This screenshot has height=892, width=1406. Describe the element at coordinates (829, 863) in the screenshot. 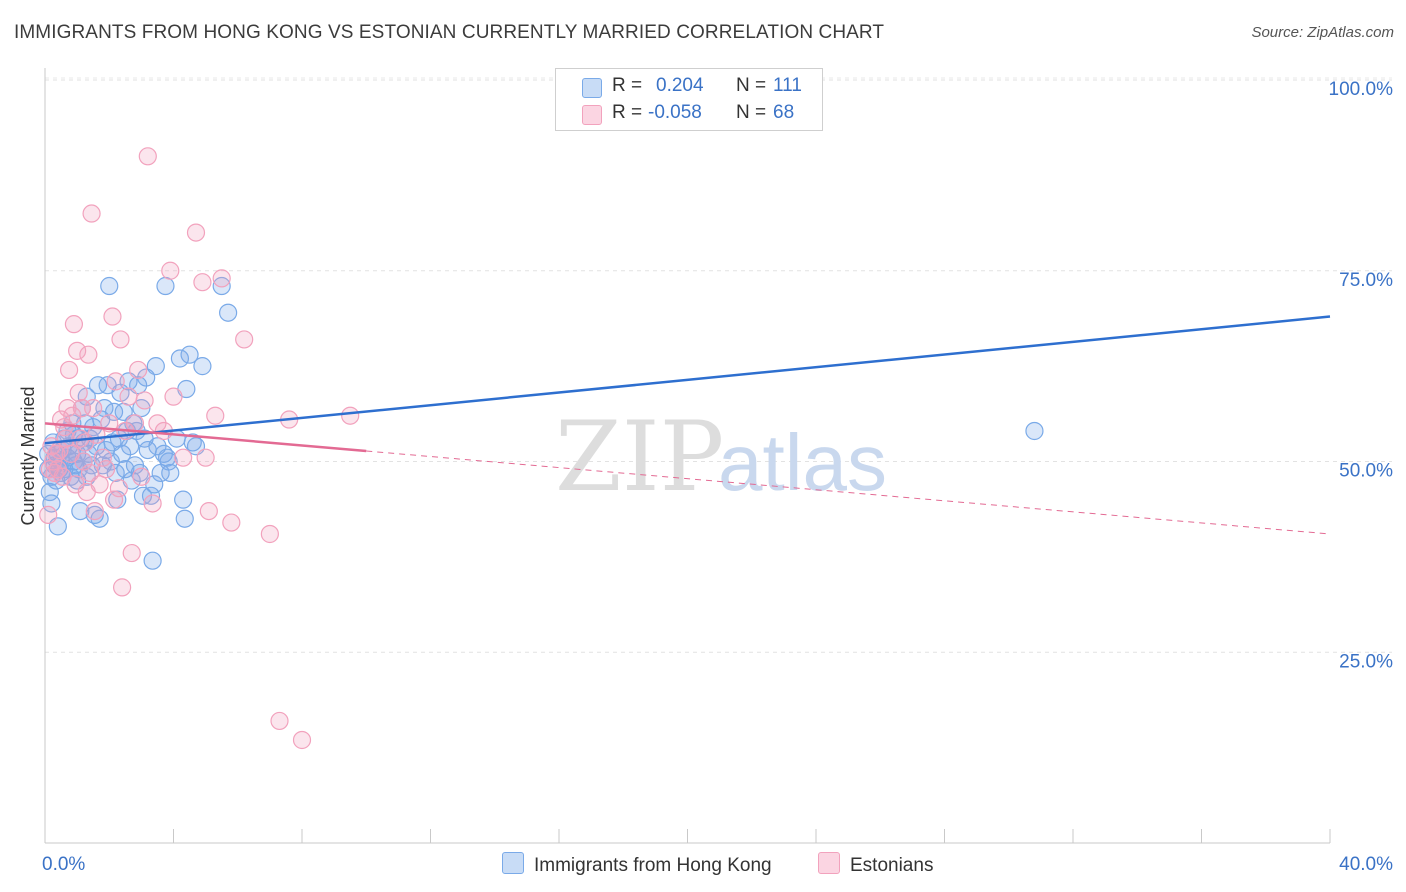

I see `bottom-legend-swatch-pink` at that location.